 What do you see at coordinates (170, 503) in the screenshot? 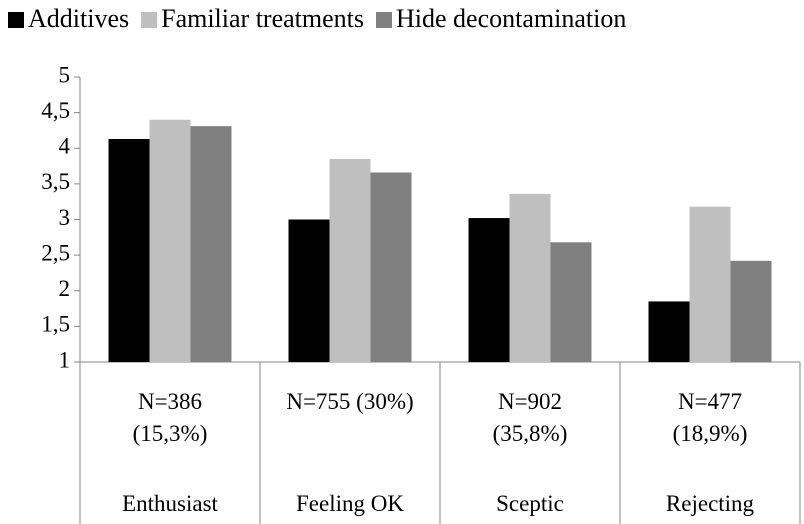
I see `category-label: Enthusiast` at bounding box center [170, 503].